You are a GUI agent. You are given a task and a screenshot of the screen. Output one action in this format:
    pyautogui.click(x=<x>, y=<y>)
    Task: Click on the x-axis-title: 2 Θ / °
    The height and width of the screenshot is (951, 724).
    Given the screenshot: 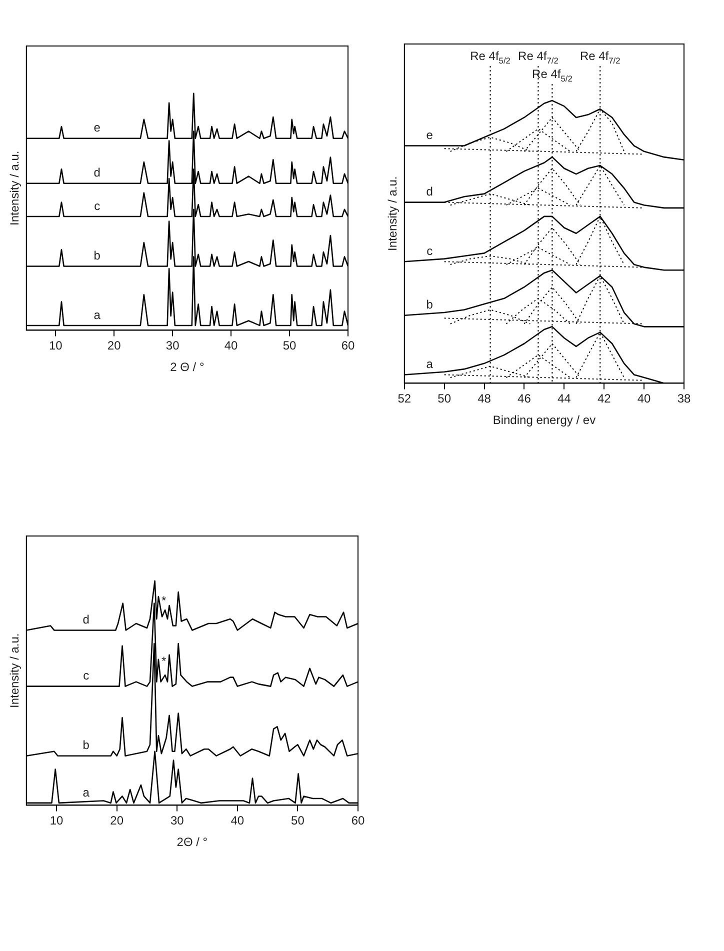 What is the action you would take?
    pyautogui.click(x=187, y=367)
    